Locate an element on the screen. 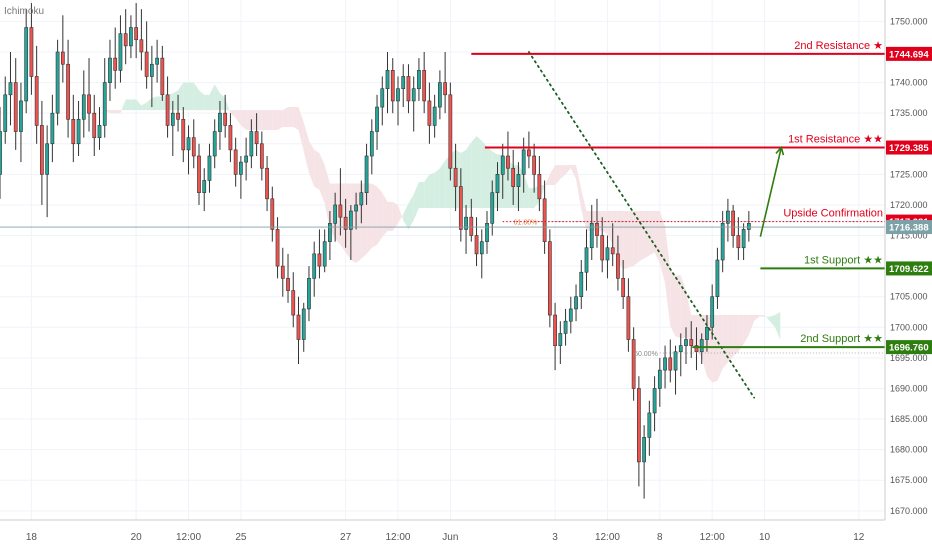 The image size is (932, 555). price-tick-label: 1700.000 is located at coordinates (909, 327).